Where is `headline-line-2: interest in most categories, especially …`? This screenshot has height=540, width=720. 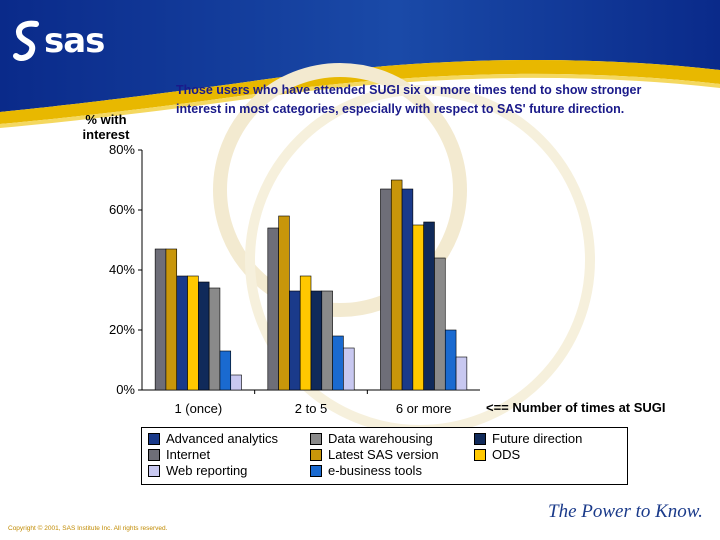
headline-line-2: interest in most categories, especially … is located at coordinates (400, 109).